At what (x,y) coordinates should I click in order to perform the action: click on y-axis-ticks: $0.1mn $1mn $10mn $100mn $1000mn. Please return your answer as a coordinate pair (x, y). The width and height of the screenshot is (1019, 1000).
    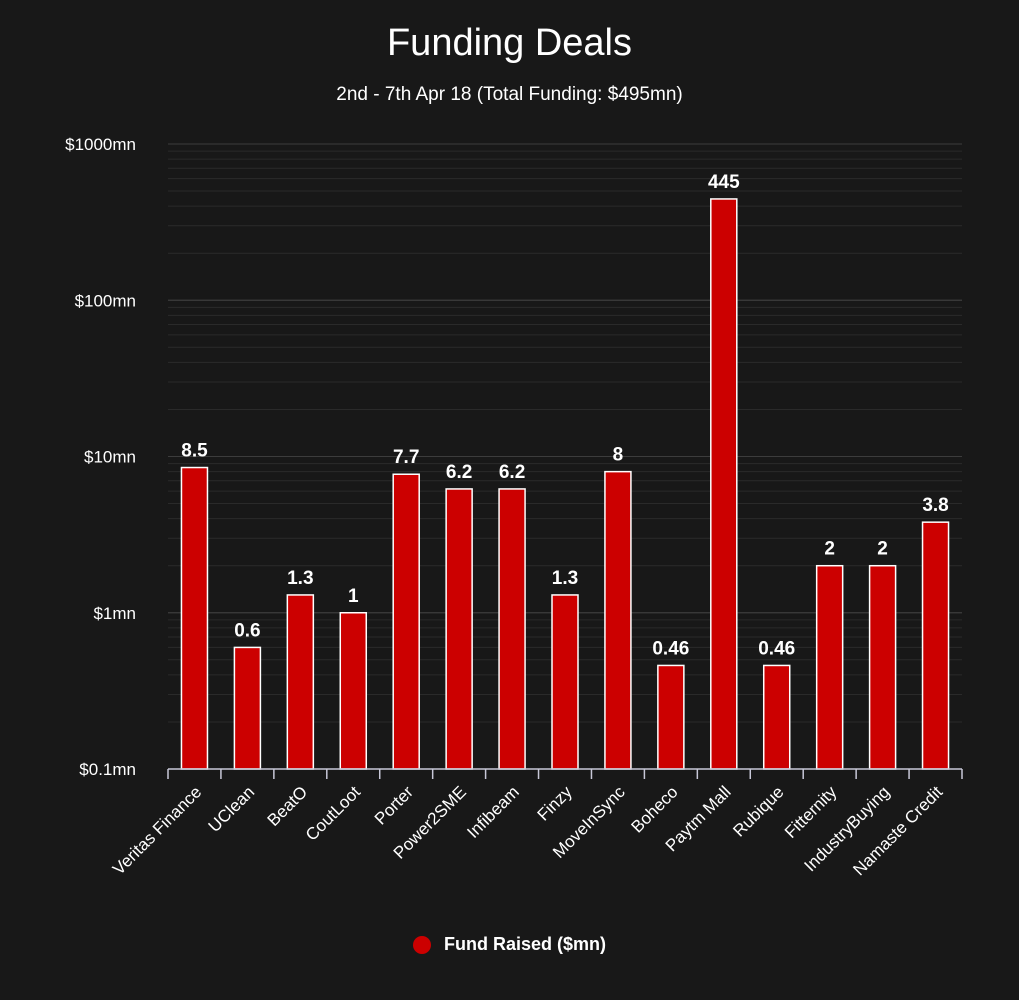
    Looking at the image, I should click on (100, 457).